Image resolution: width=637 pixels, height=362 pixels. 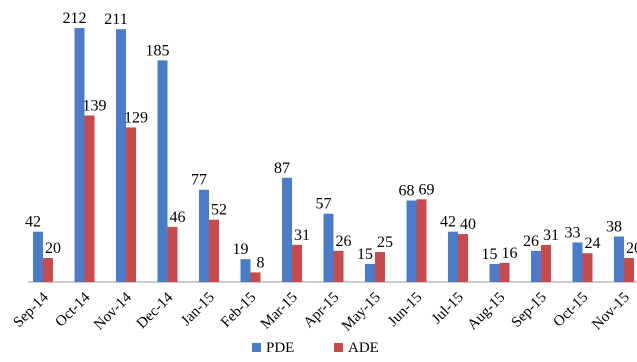 I want to click on data-label-pde-mar-15: 87, so click(x=282, y=168).